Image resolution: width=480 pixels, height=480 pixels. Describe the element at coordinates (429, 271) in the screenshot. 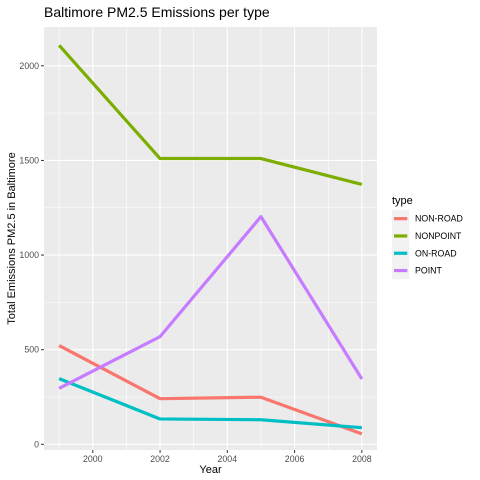

I see `legend-label: POINT` at that location.